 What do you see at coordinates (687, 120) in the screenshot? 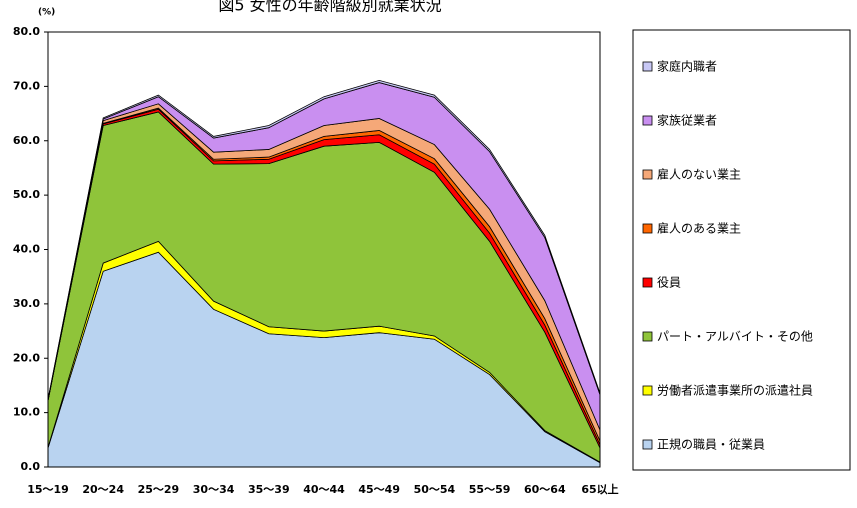
I see `legend-label: 家族従業者` at bounding box center [687, 120].